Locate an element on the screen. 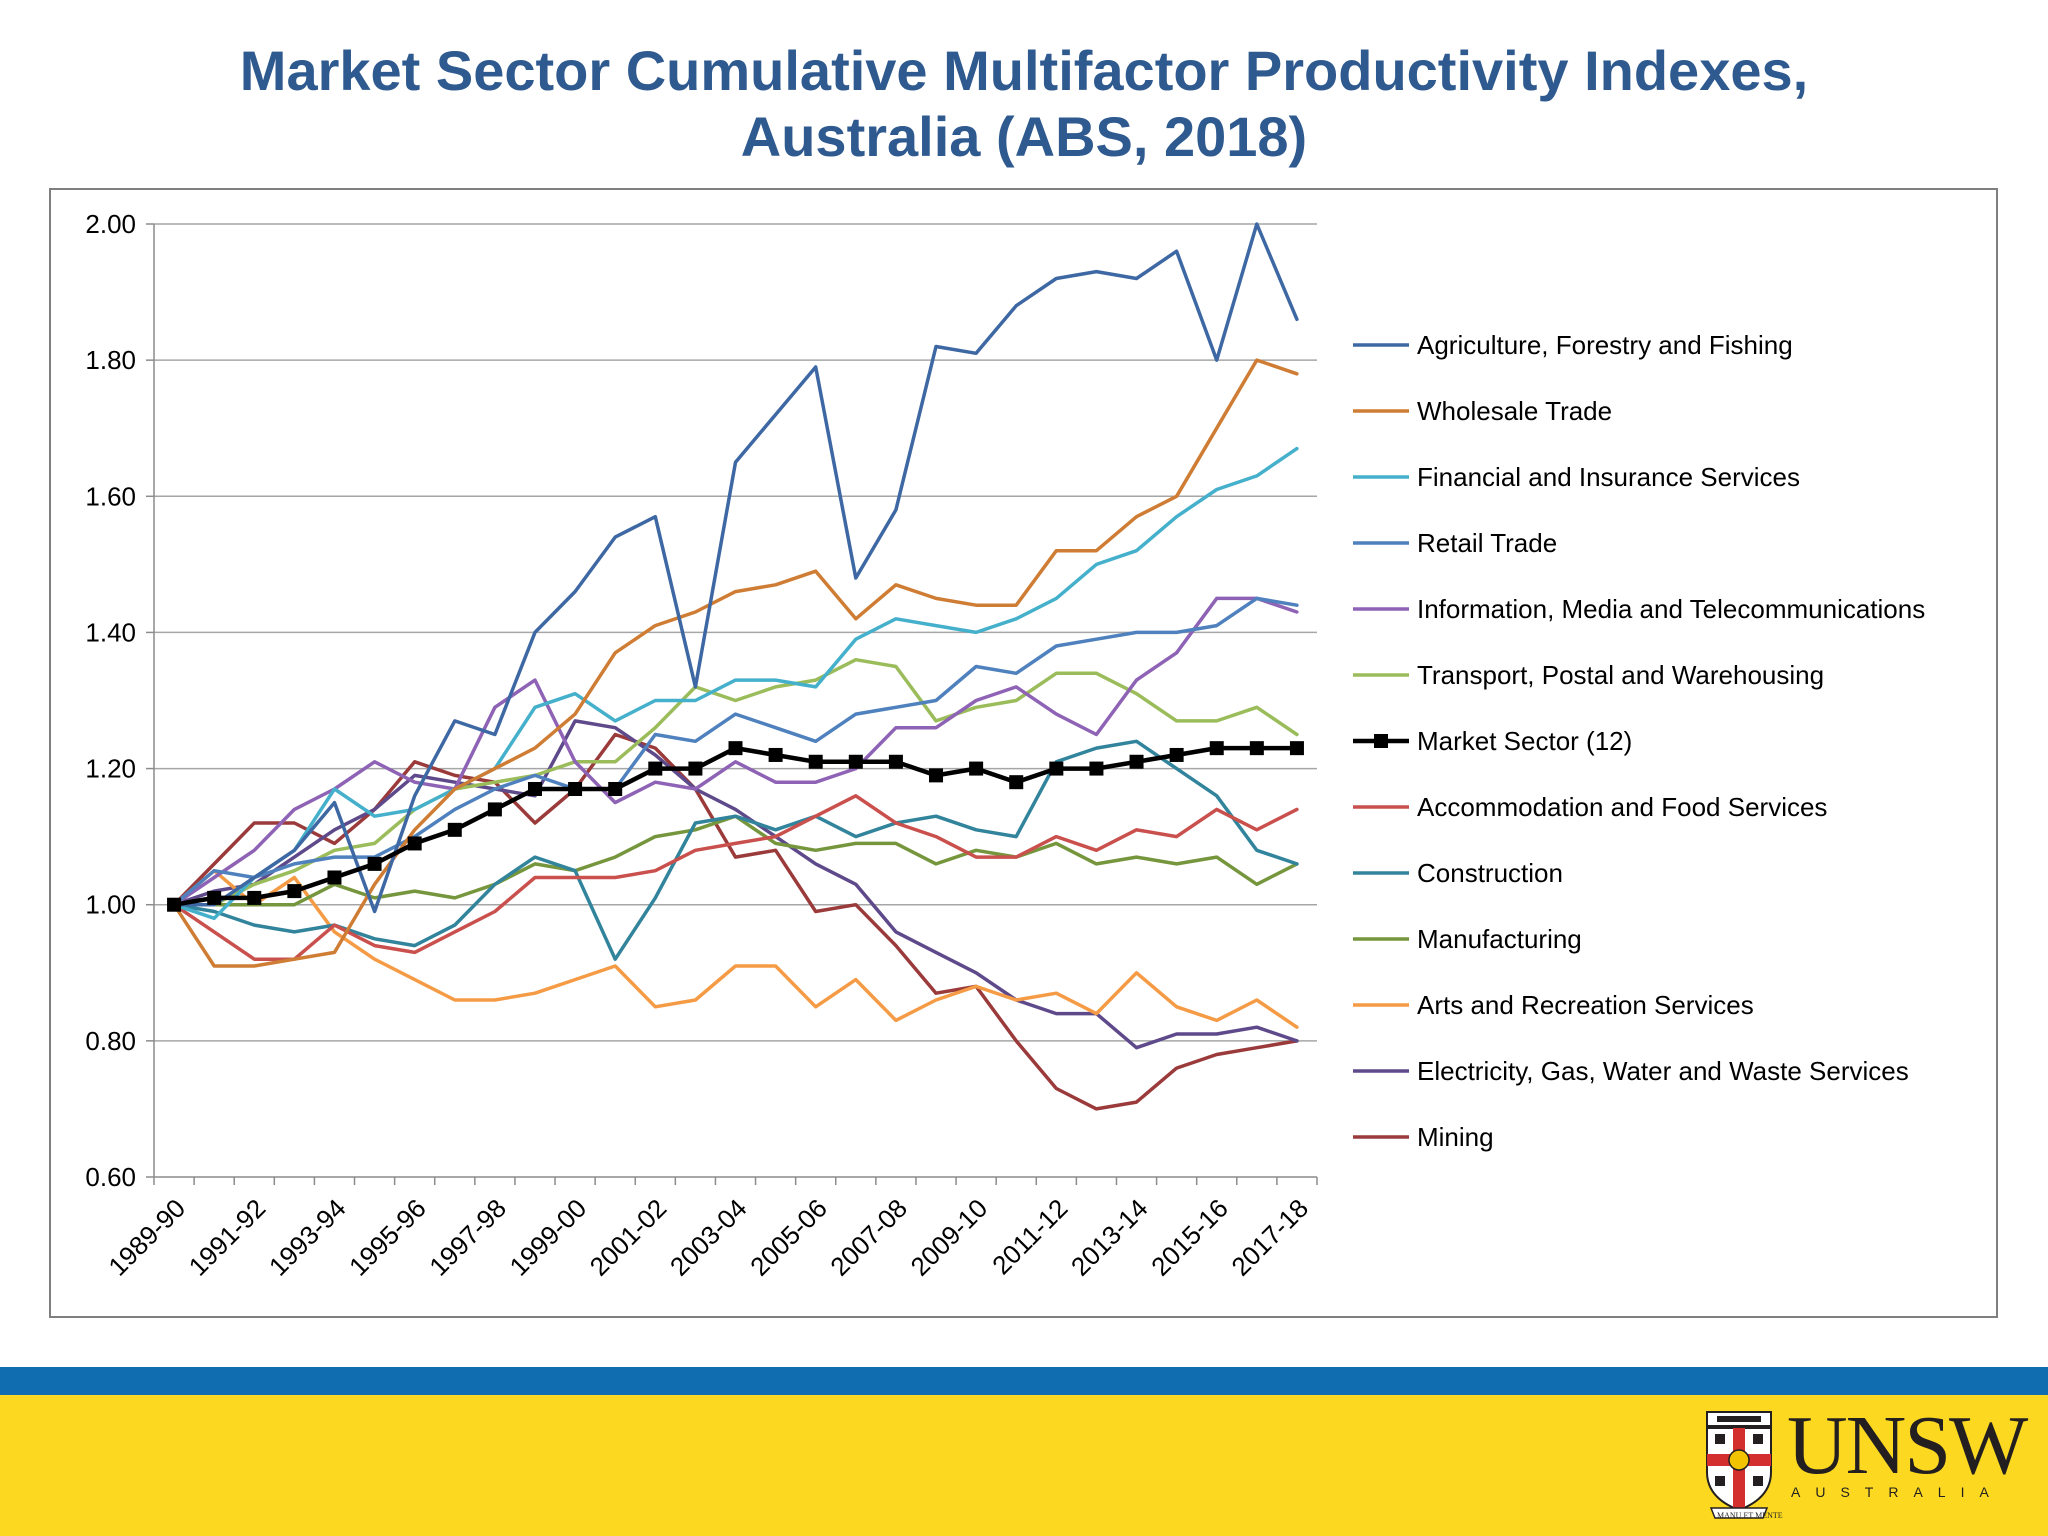 The height and width of the screenshot is (1536, 2048). legend-label-mining: Mining is located at coordinates (1455, 1137).